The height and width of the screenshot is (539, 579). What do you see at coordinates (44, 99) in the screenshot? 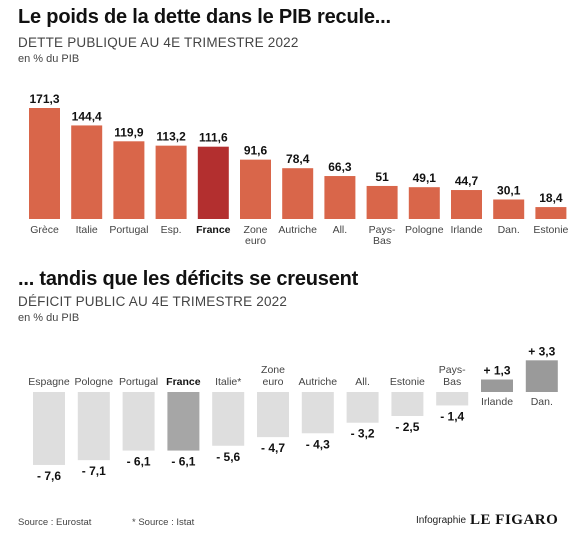
I see `chart1-value-label: 171,3` at bounding box center [44, 99].